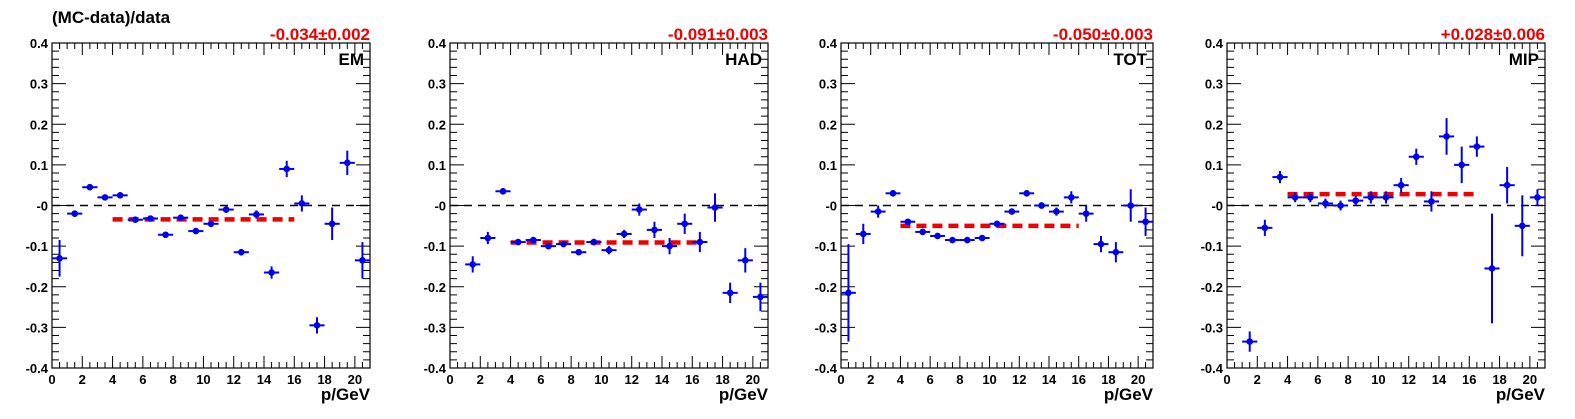 The width and height of the screenshot is (1575, 419). What do you see at coordinates (743, 59) in the screenshot?
I see `panel-label: HAD` at bounding box center [743, 59].